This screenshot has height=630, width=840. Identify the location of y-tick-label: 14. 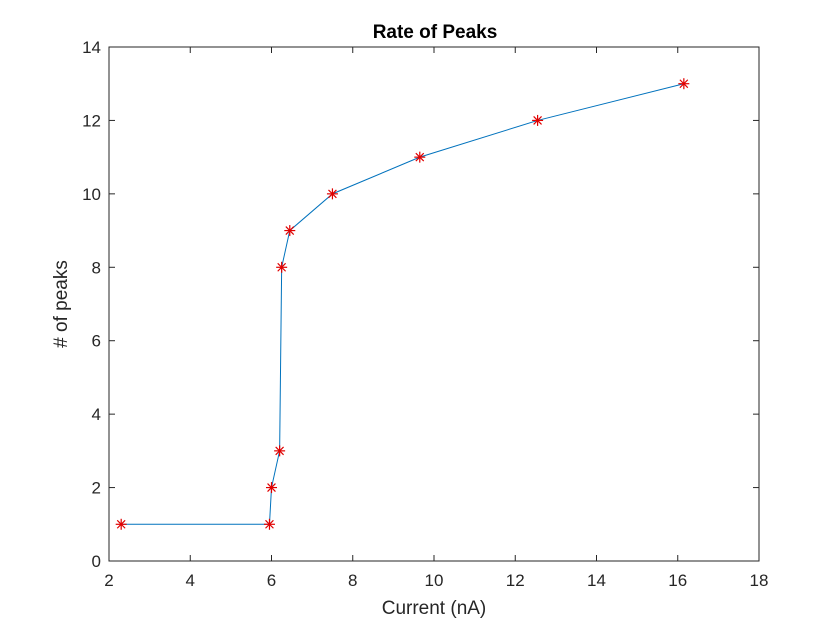
(91, 47).